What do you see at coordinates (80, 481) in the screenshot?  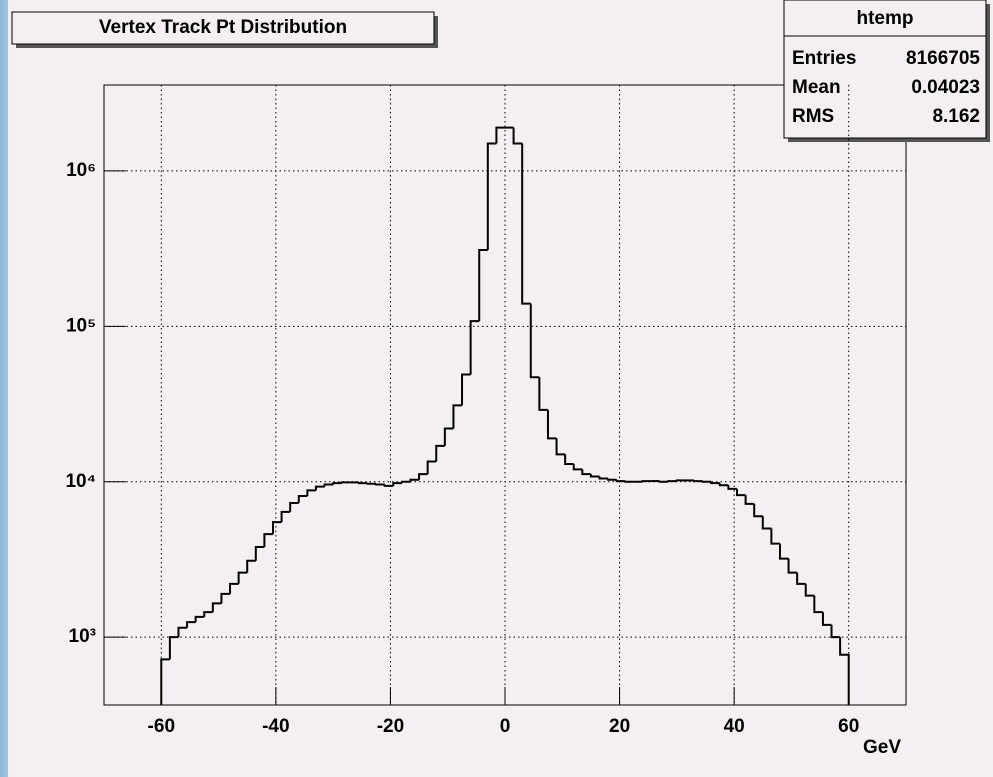 I see `y-tick-label: 10⁴` at bounding box center [80, 481].